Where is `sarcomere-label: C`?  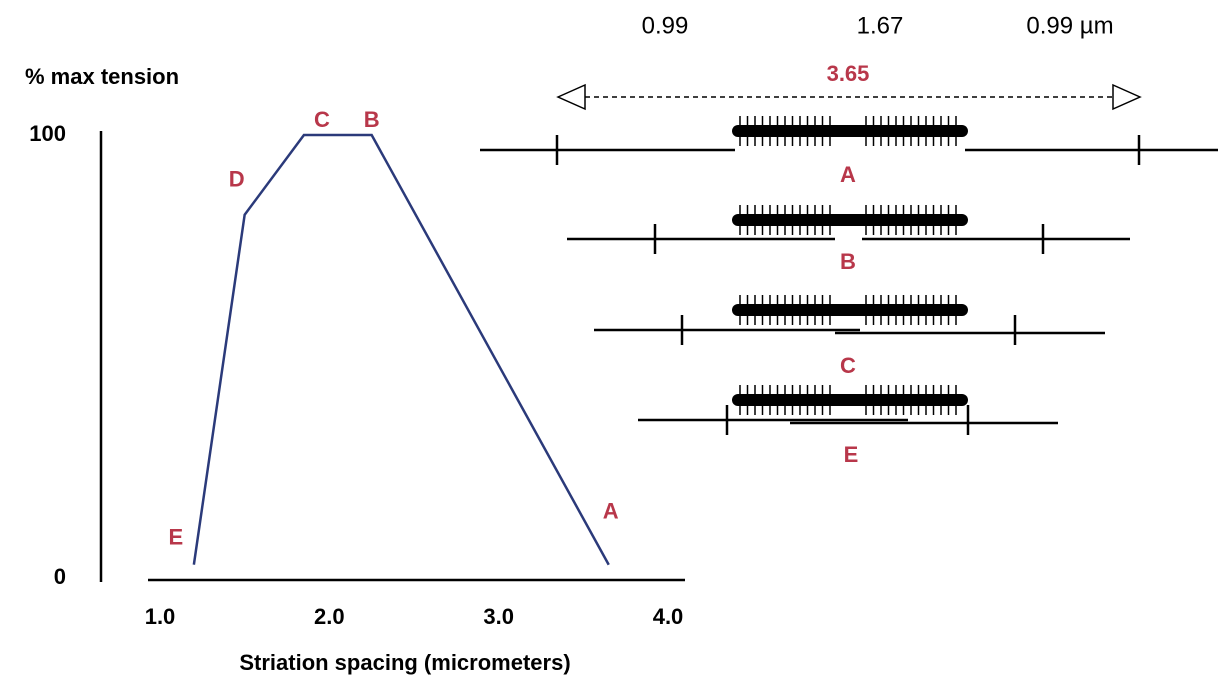
sarcomere-label: C is located at coordinates (848, 365).